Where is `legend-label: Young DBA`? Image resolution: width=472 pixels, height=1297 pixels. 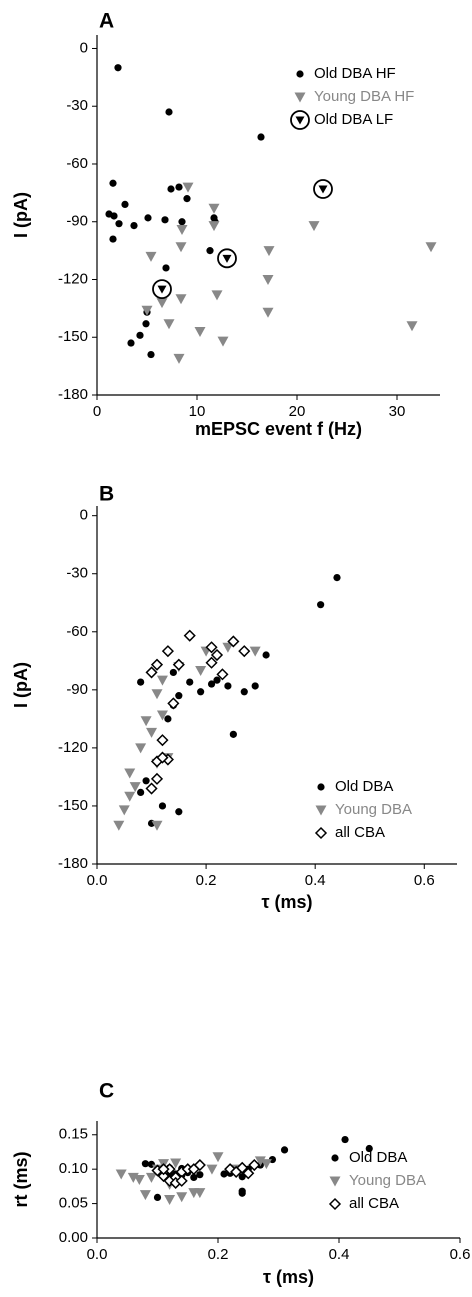
legend-label: Young DBA is located at coordinates (387, 1180).